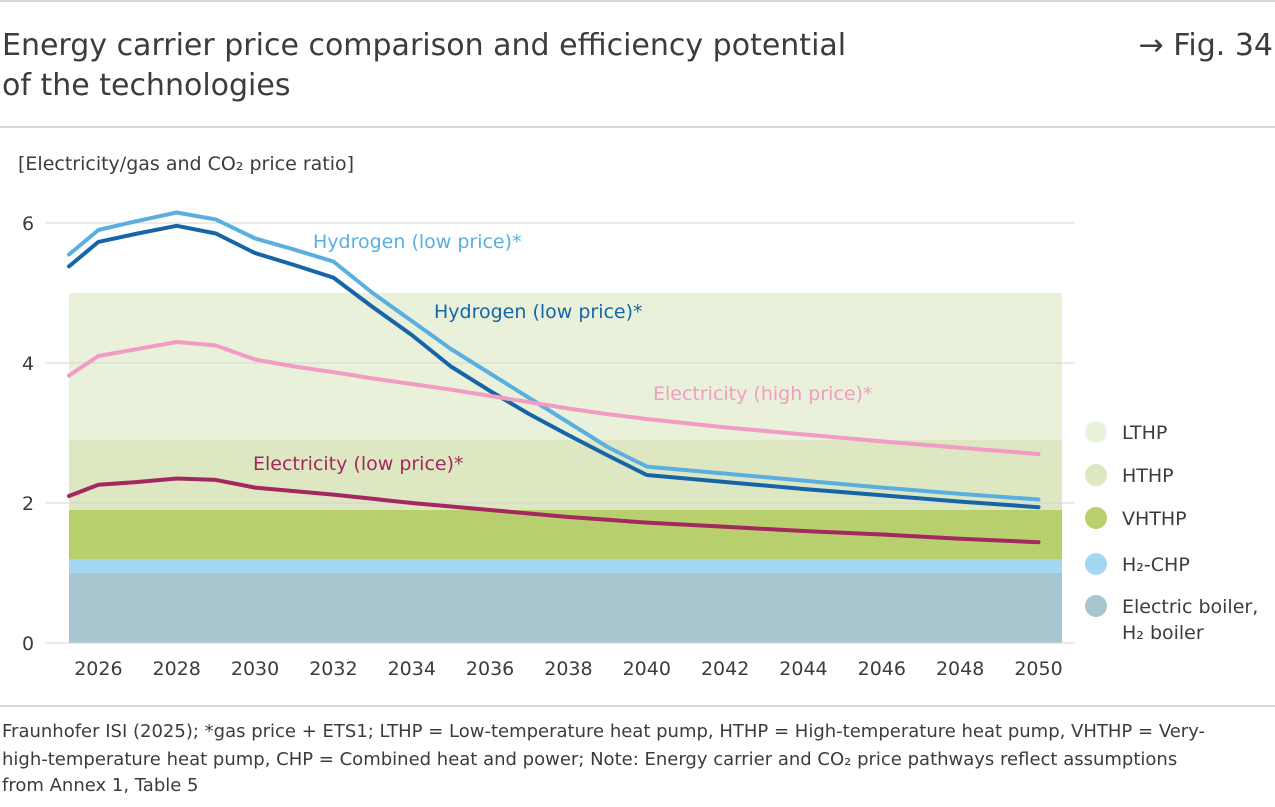 This screenshot has width=1275, height=807. I want to click on chart-title: of the technologies, so click(146, 85).